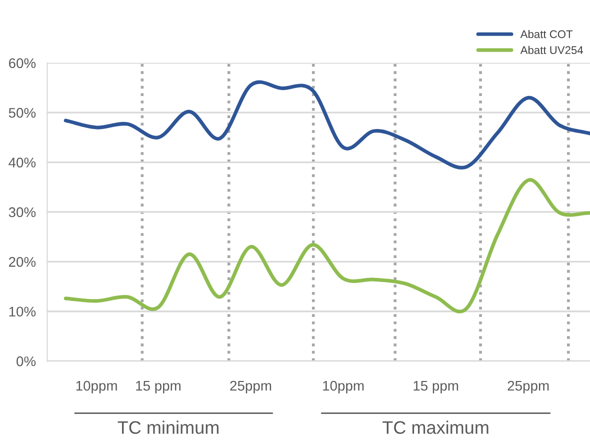  Describe the element at coordinates (435, 427) in the screenshot. I see `text: TC maximum` at that location.